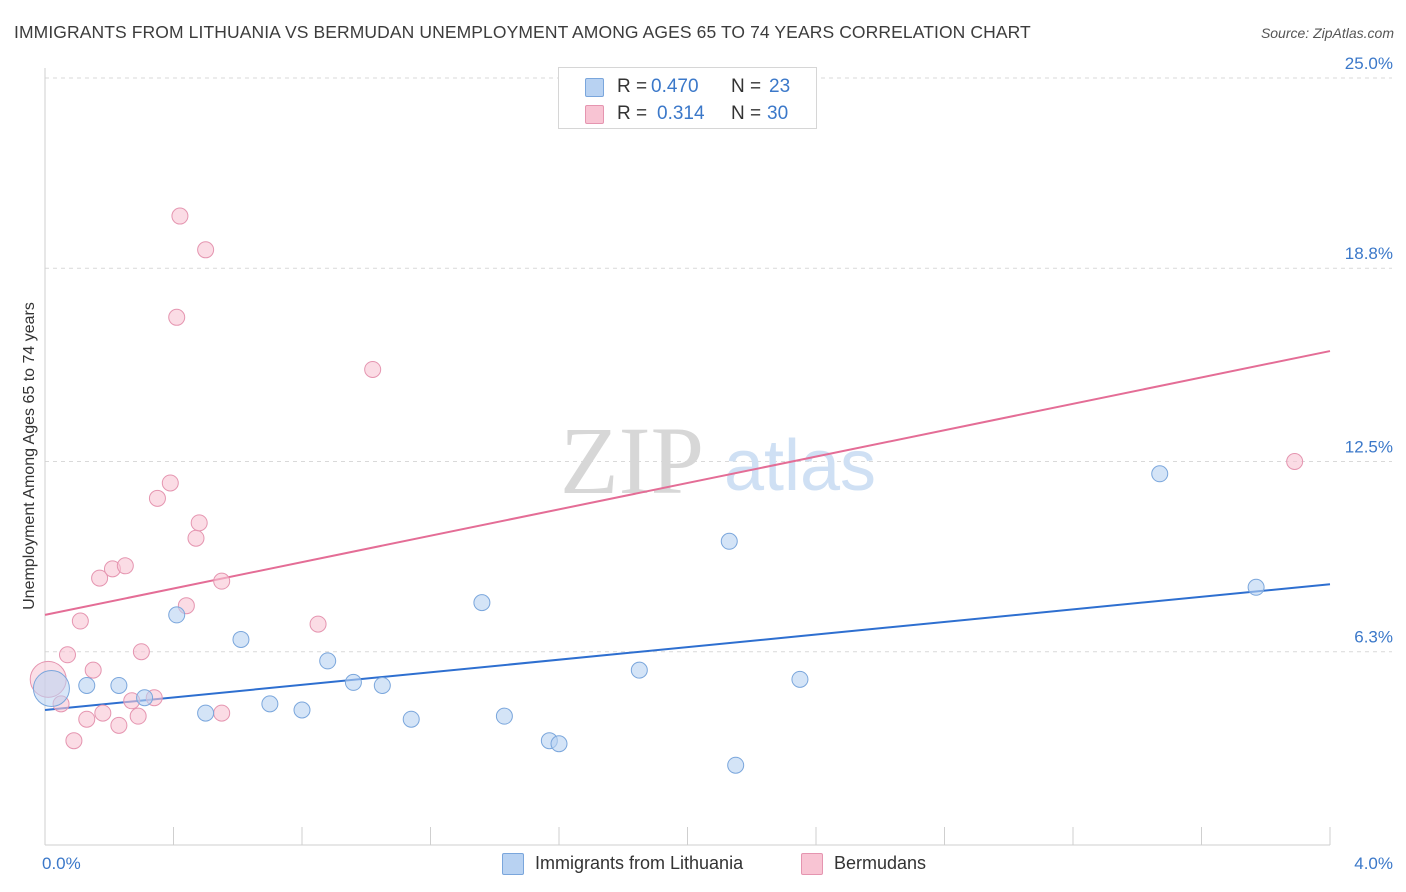 This screenshot has width=1406, height=892. Describe the element at coordinates (780, 86) in the screenshot. I see `n-value: 23` at that location.